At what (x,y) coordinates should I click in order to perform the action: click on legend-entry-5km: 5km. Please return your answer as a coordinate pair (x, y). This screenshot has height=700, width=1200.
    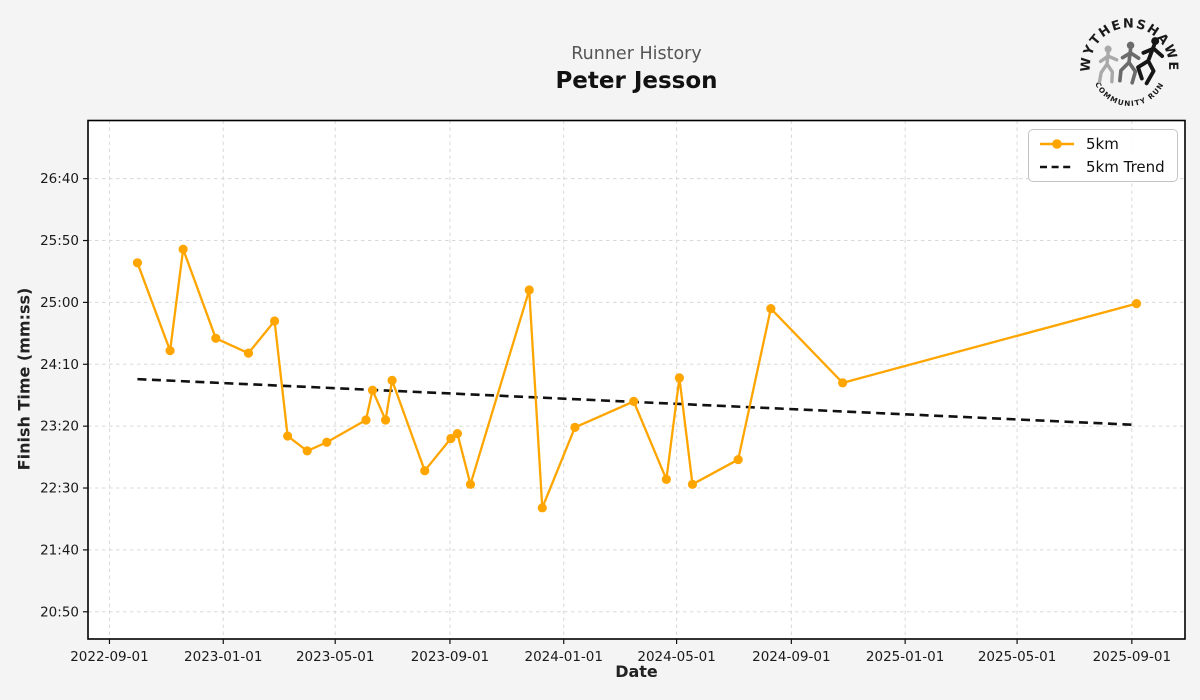
    Looking at the image, I should click on (1103, 144).